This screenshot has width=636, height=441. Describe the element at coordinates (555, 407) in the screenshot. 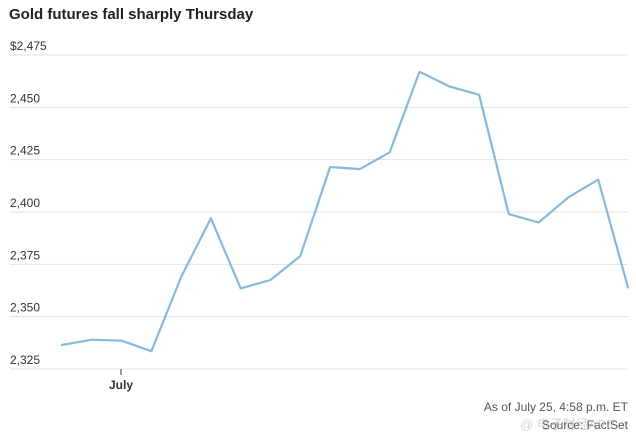

I see `as-of-note: As of July 25, 4:58 p.m. ET` at that location.